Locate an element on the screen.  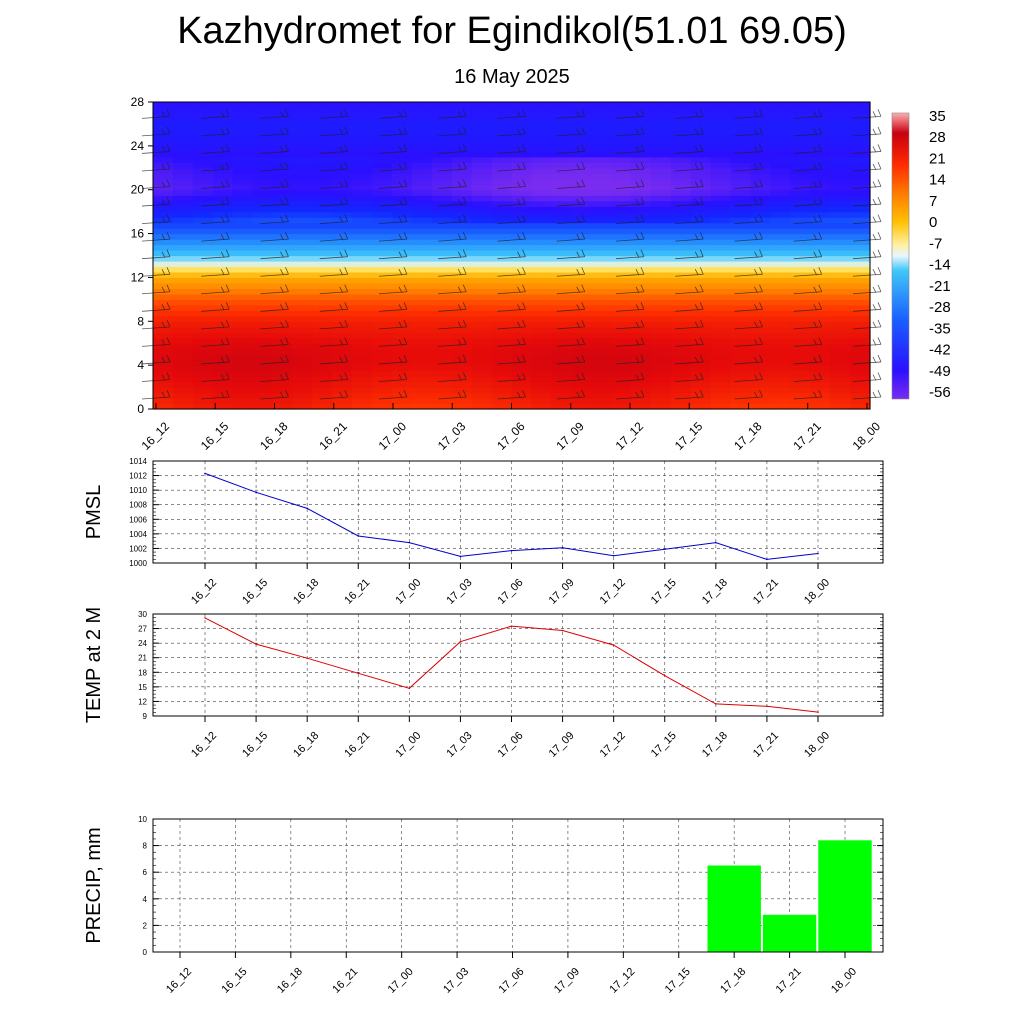
x-tick-label: 17_09 is located at coordinates (562, 745).